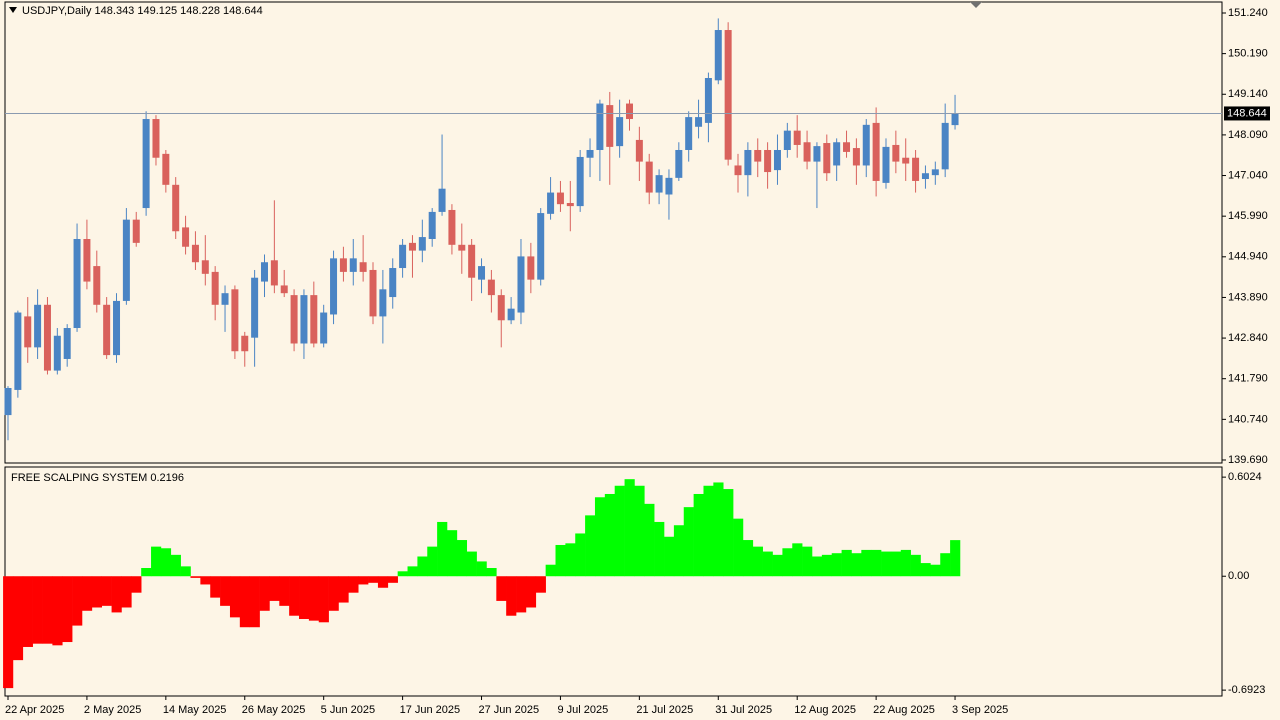 The height and width of the screenshot is (720, 1280). Describe the element at coordinates (1238, 576) in the screenshot. I see `y-tick-label: 0.00` at that location.